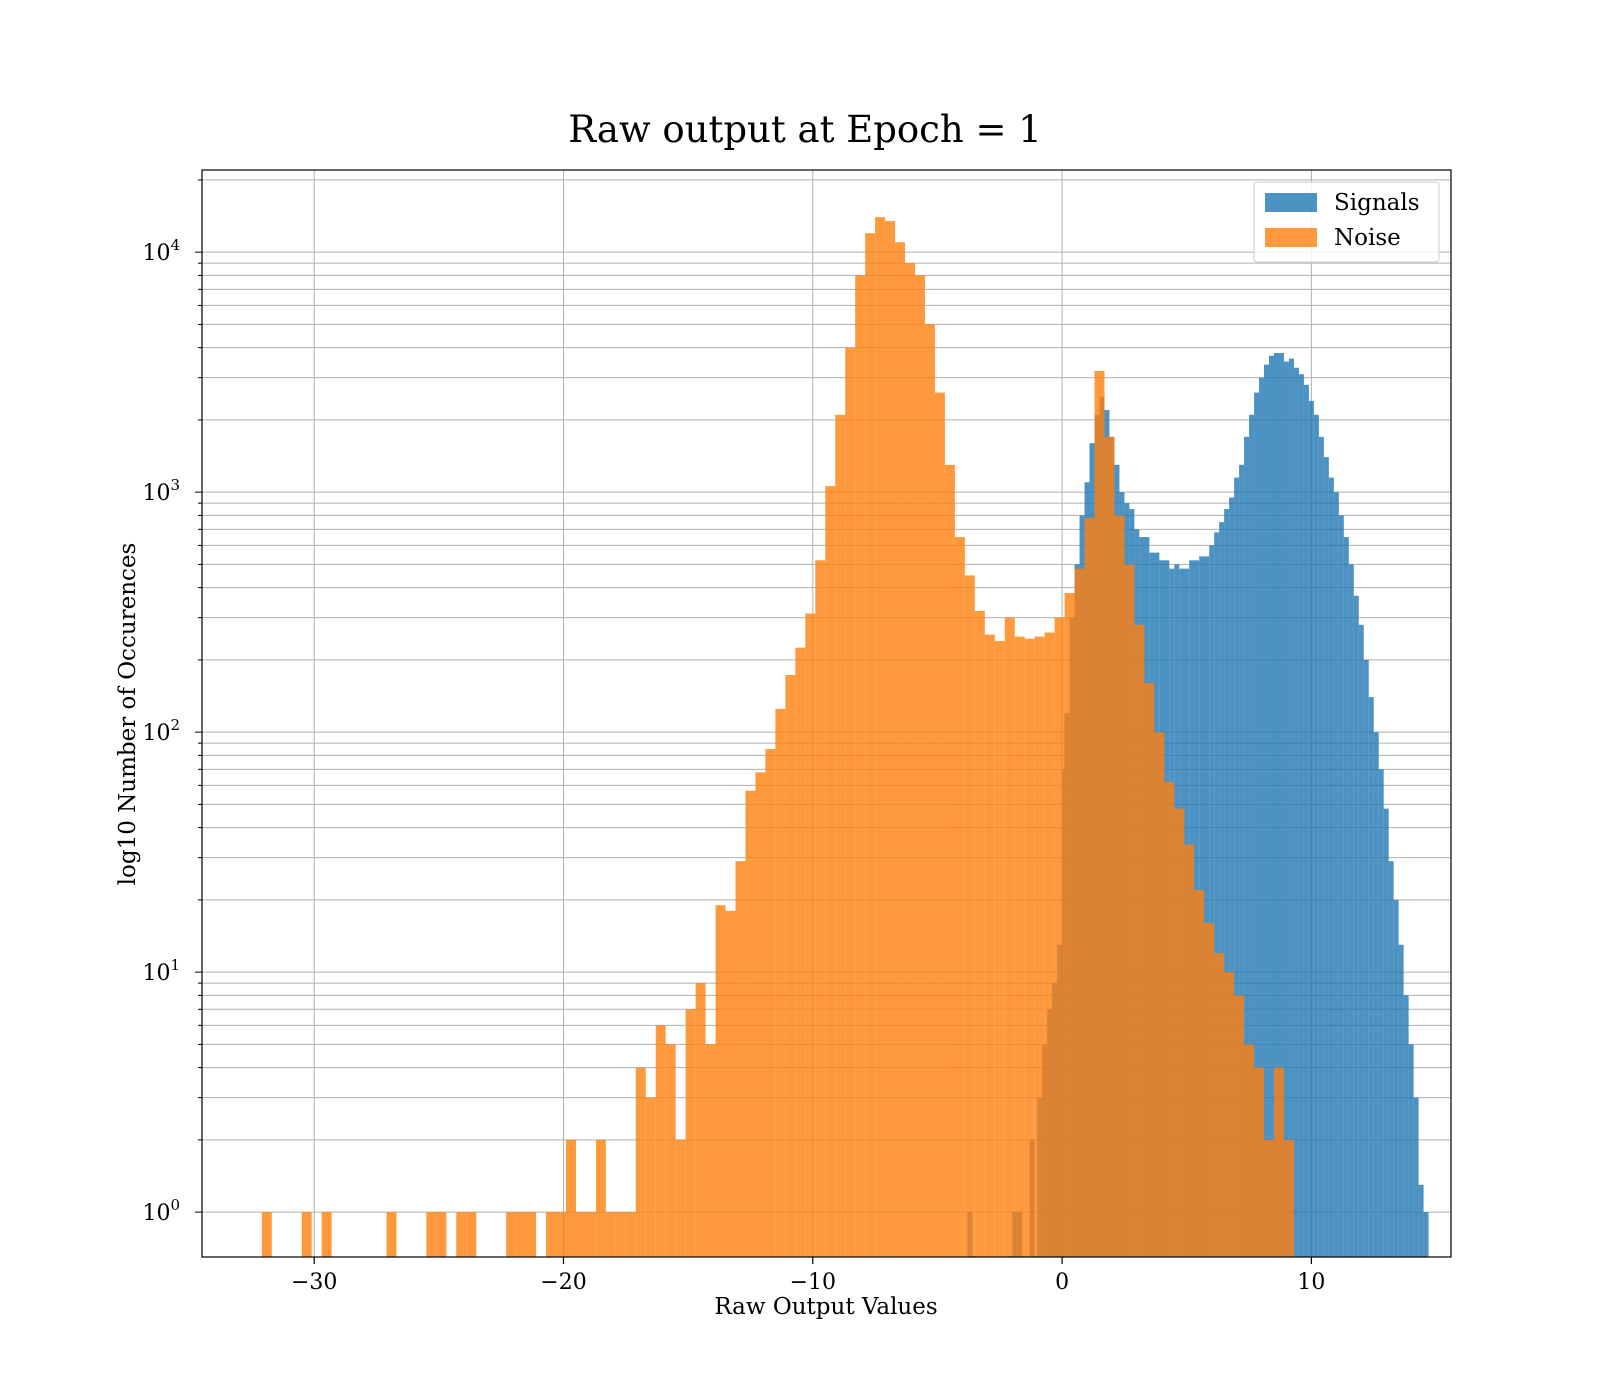  I want to click on x-axis-ticks: −30 −20 −10 0 10, so click(808, 1276).